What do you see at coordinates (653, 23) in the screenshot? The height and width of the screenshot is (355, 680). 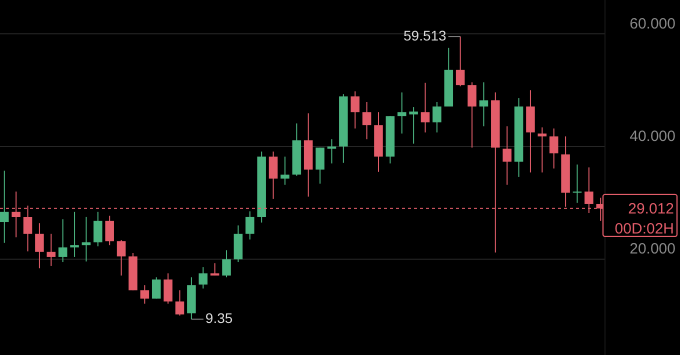 I see `y-tick-label: 60.000` at bounding box center [653, 23].